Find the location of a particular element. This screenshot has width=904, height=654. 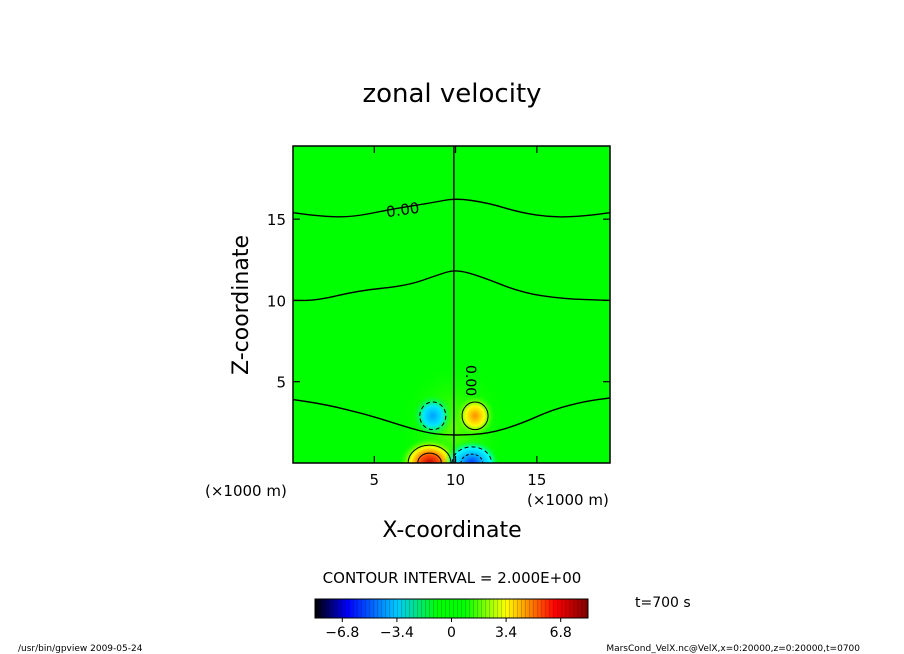

contour-label-vertical: 0.00 is located at coordinates (470, 380).